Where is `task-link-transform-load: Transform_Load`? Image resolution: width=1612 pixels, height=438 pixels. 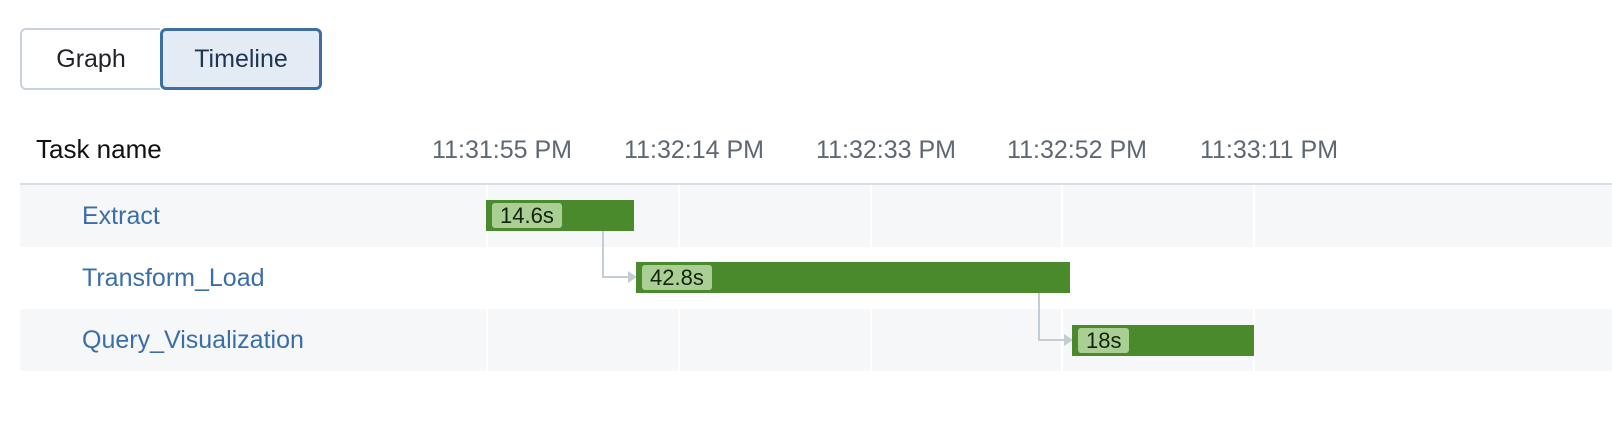
task-link-transform-load: Transform_Load is located at coordinates (173, 277).